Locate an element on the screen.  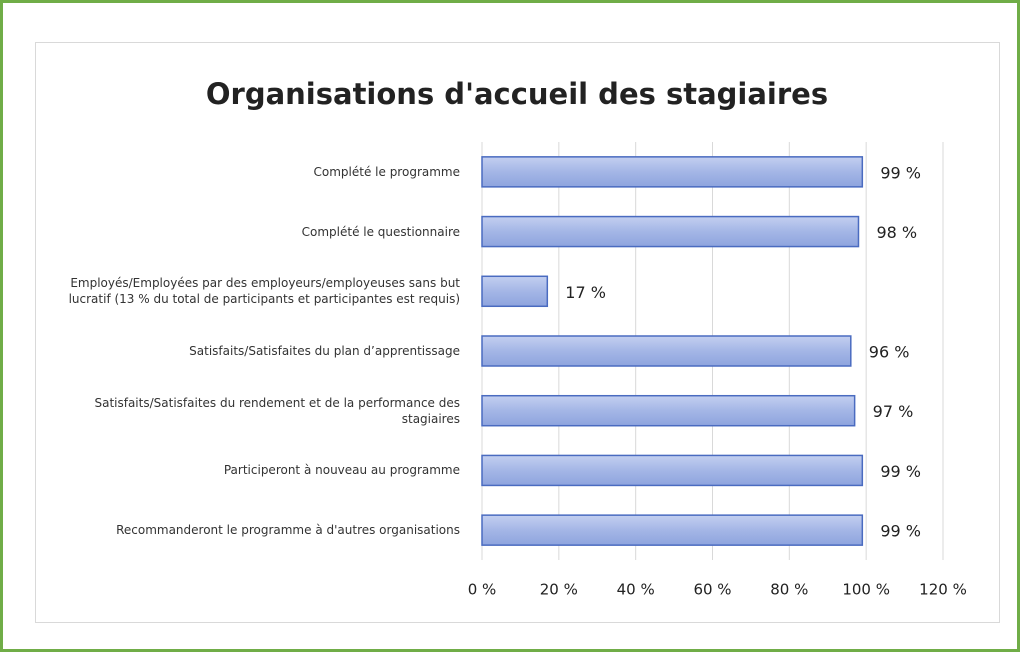
y-tick-label: Complété le questionnaire is located at coordinates (380, 231).